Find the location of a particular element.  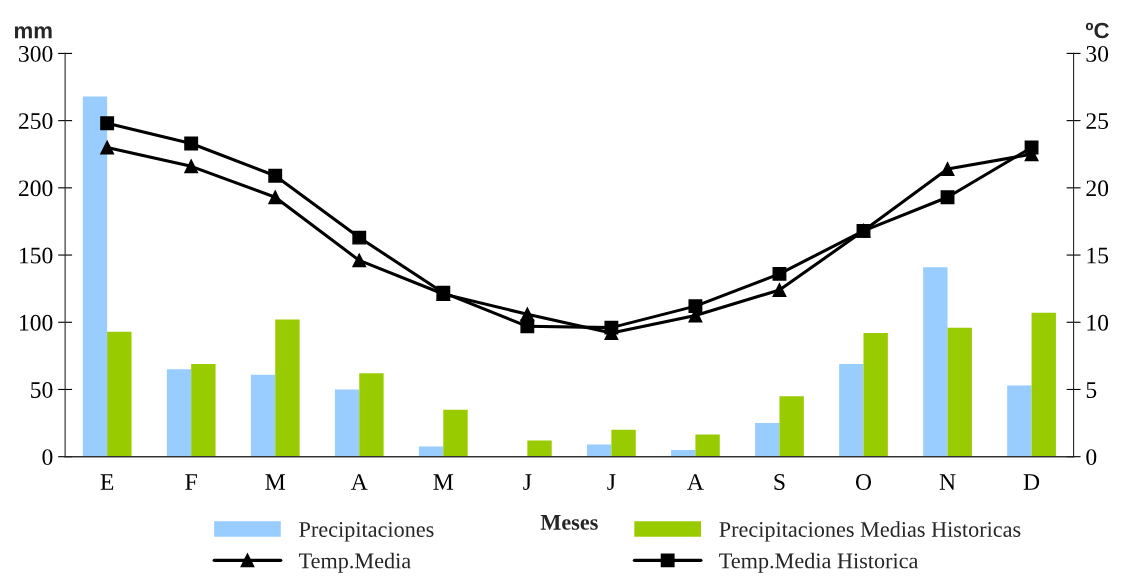

legend-label: Precipitaciones is located at coordinates (366, 532).